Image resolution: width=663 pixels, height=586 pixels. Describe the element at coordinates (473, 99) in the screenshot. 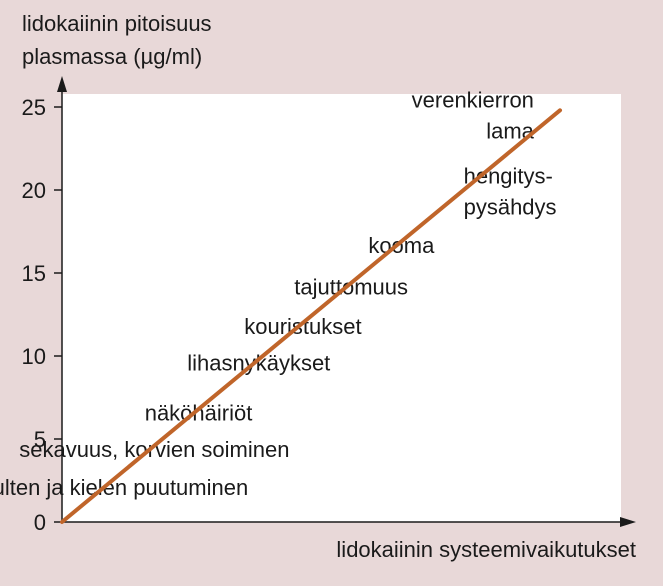

I see `annotation-line: verenkierron` at that location.